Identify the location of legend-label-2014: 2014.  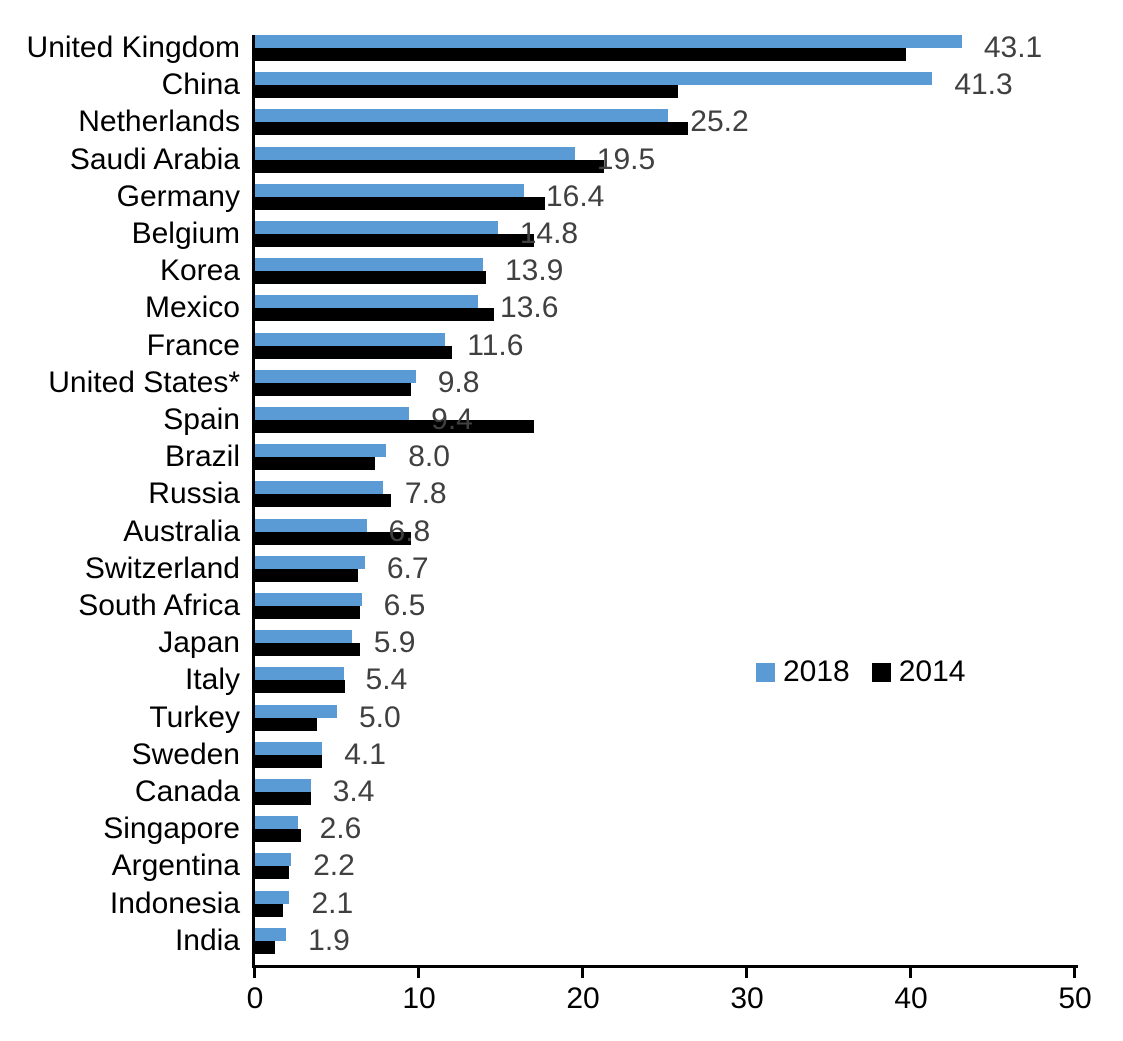
(932, 671).